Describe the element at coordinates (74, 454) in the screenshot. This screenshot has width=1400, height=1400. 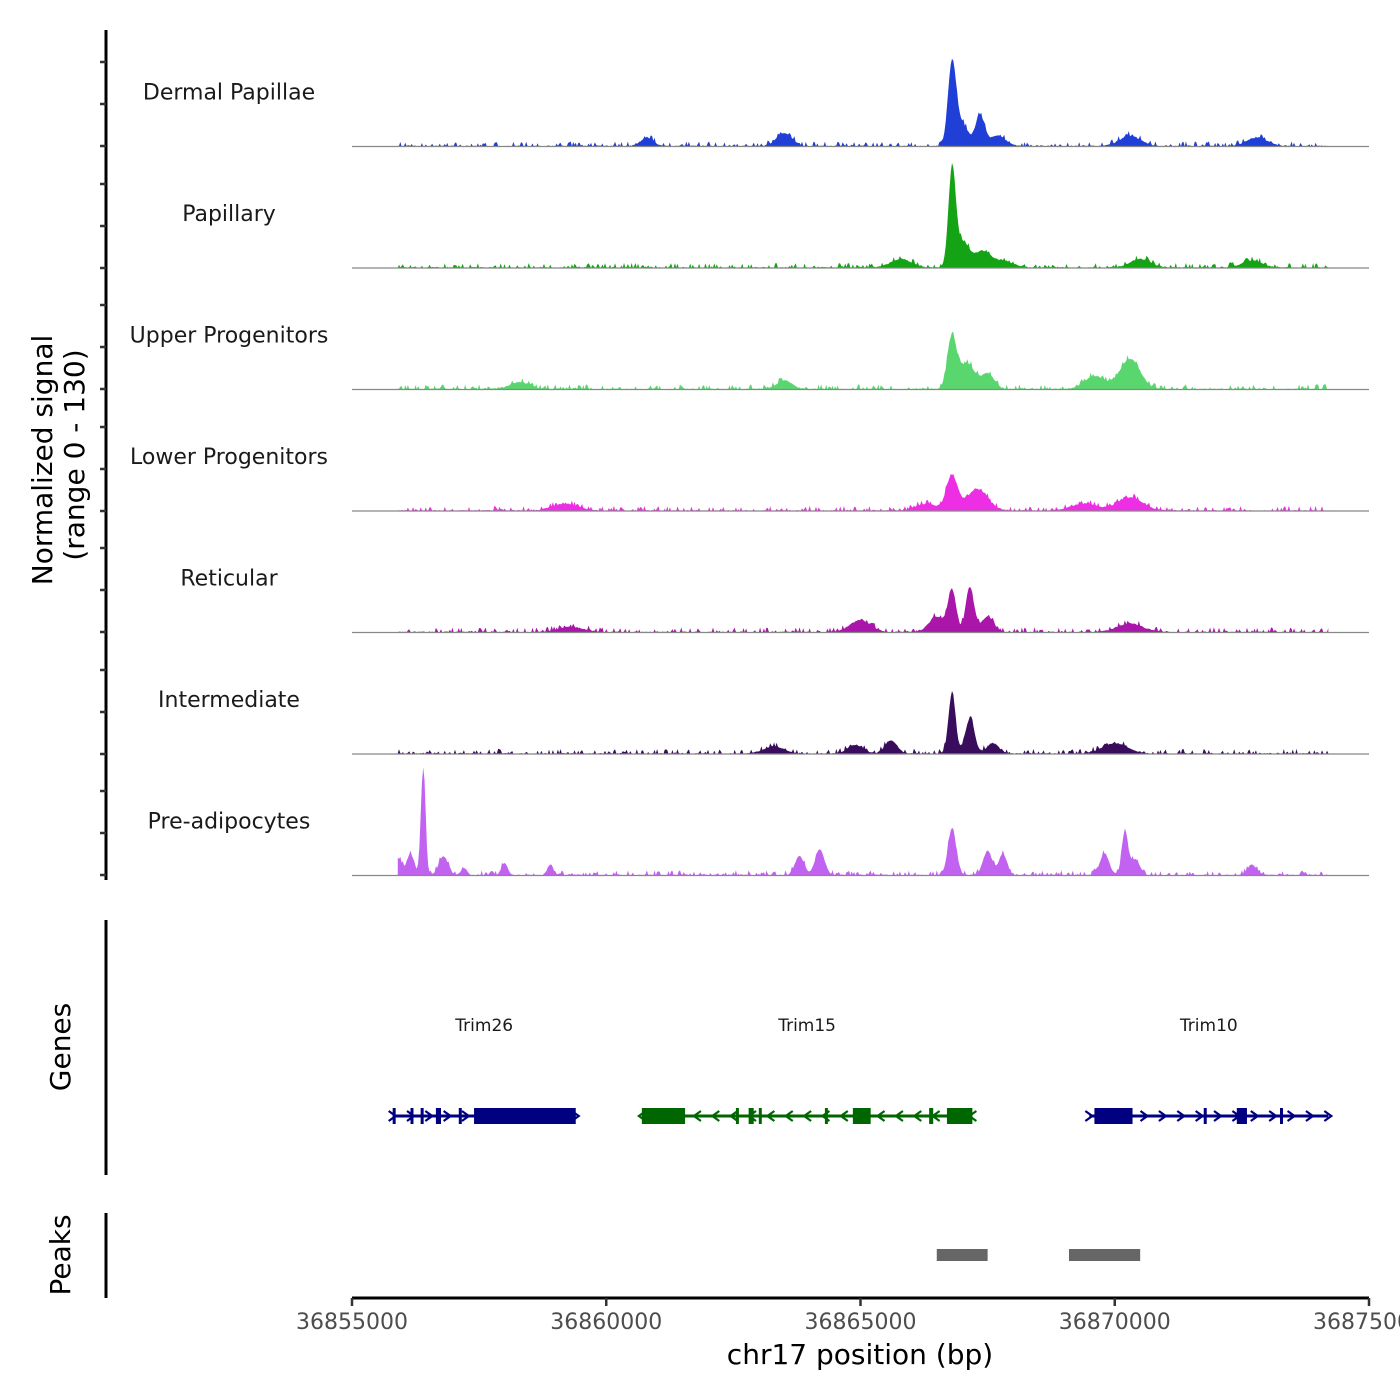
I see `y-axis-title-line2: (range 0 - 130)` at that location.